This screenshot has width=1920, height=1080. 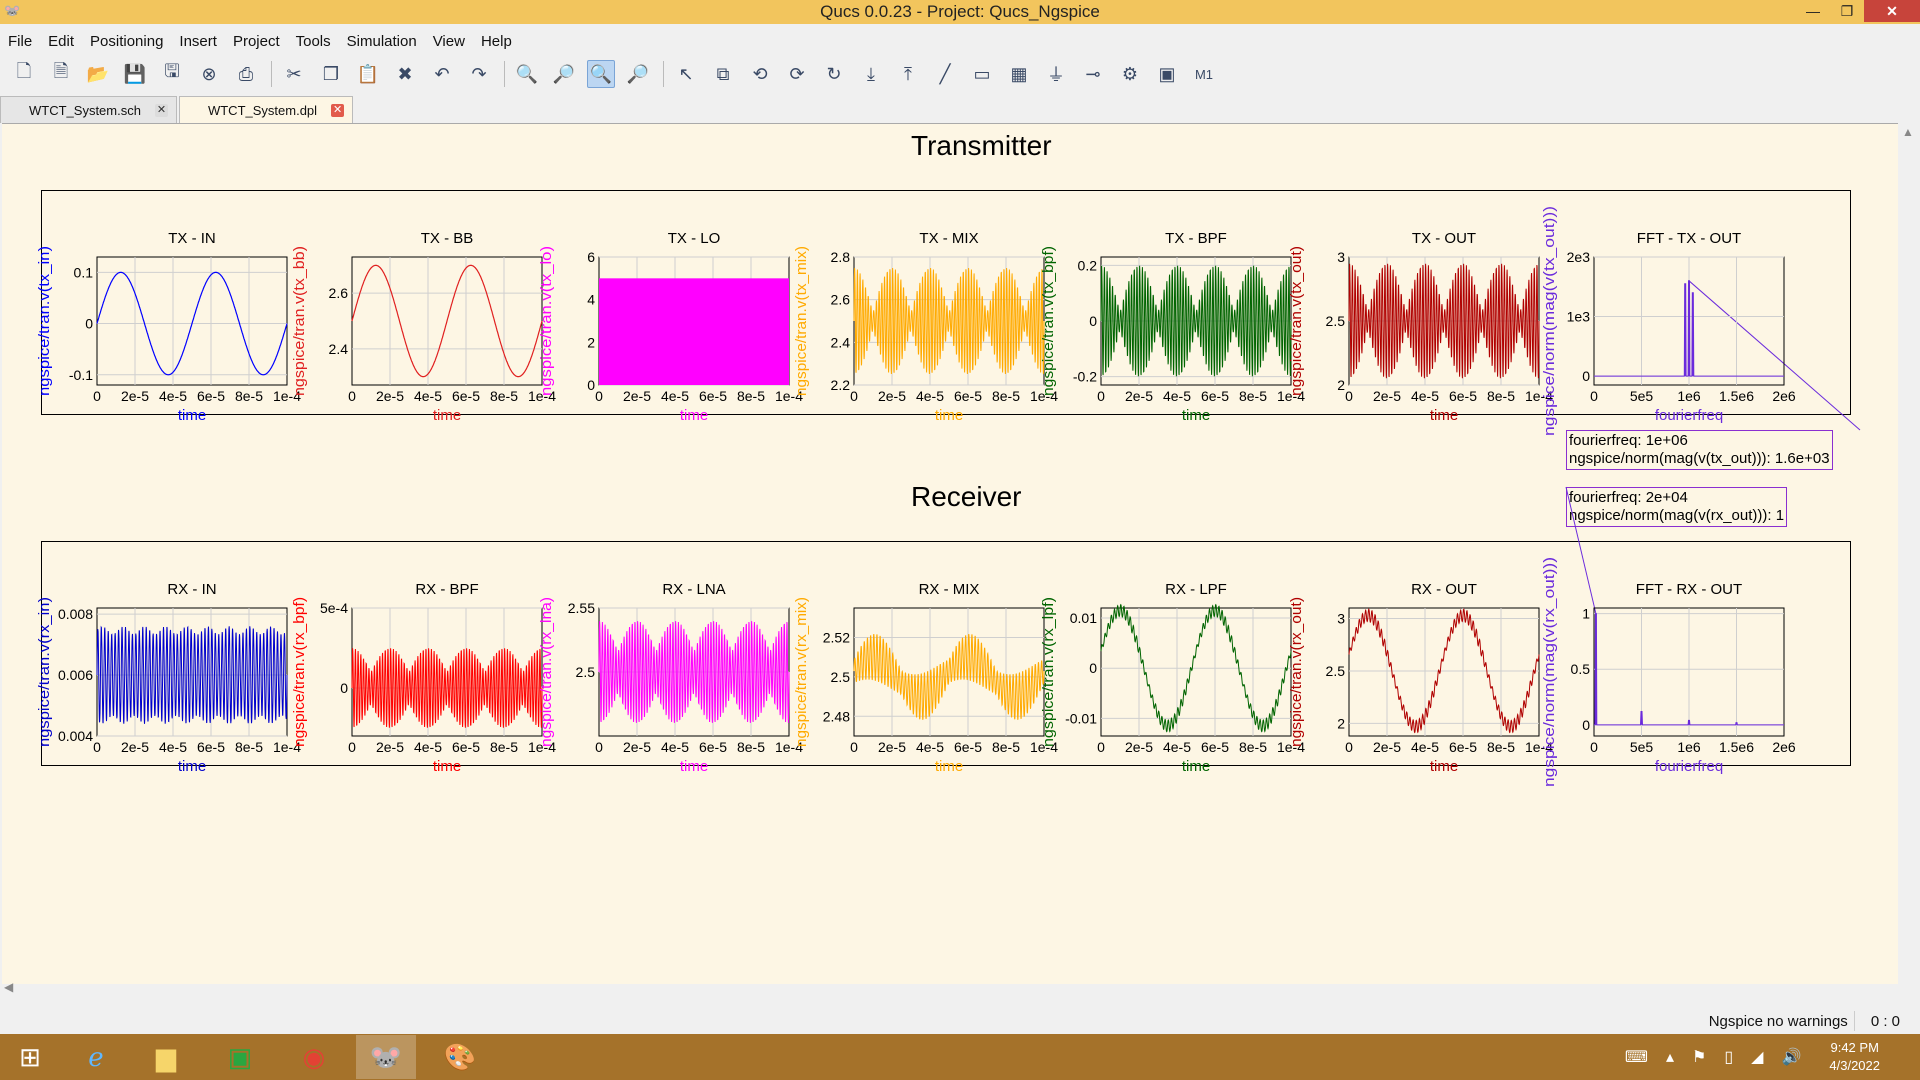 I want to click on cut-icon: ✂, so click(x=294, y=73).